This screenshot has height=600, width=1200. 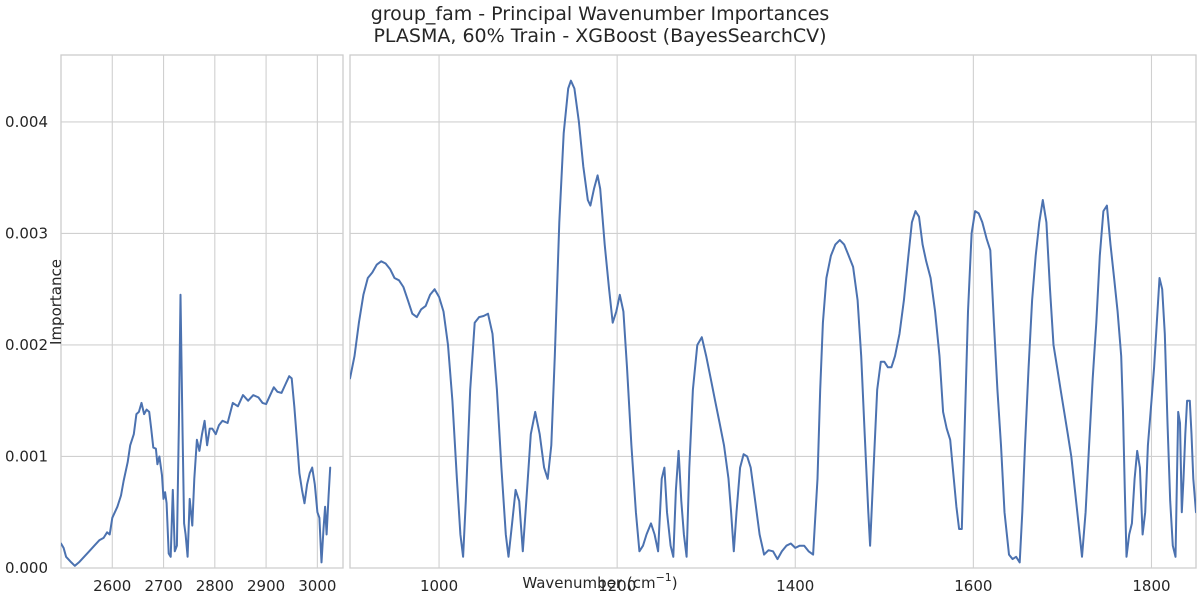 I want to click on x-axis-label-superscript: −1, so click(x=664, y=577).